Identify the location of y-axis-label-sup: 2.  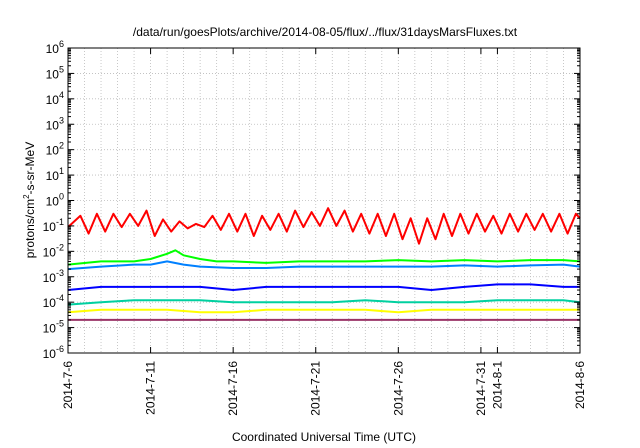
(26, 196).